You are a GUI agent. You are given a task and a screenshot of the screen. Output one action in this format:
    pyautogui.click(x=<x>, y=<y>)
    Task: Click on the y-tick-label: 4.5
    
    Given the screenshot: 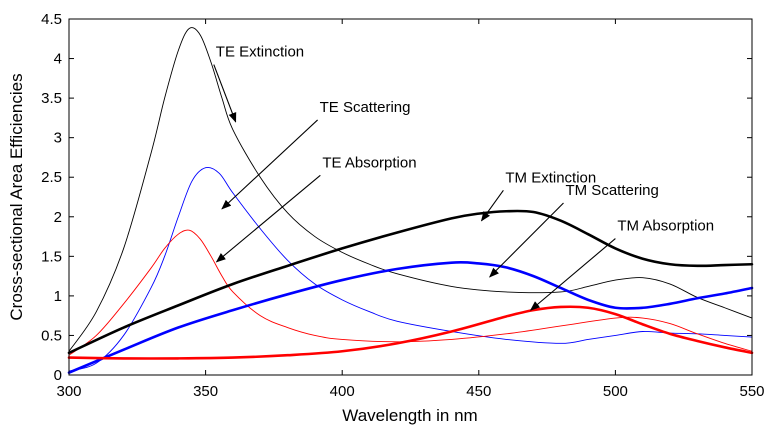 What is the action you would take?
    pyautogui.click(x=51, y=19)
    